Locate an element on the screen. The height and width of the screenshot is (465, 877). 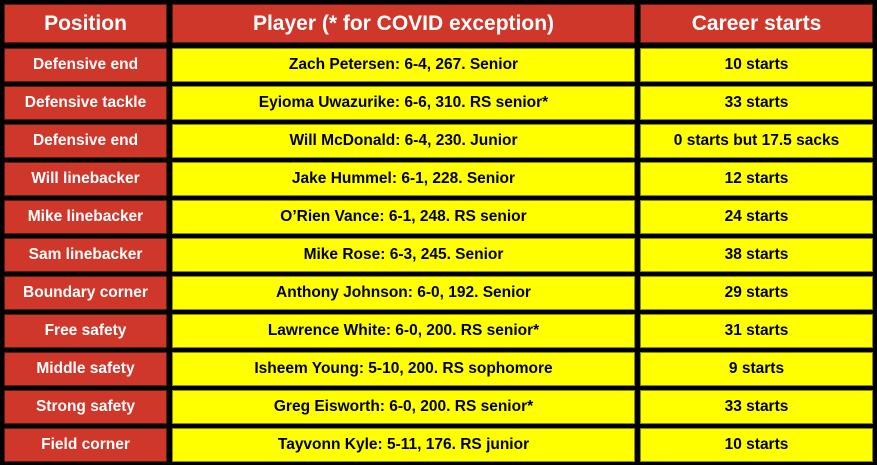
starts-cell: 38 starts is located at coordinates (756, 255).